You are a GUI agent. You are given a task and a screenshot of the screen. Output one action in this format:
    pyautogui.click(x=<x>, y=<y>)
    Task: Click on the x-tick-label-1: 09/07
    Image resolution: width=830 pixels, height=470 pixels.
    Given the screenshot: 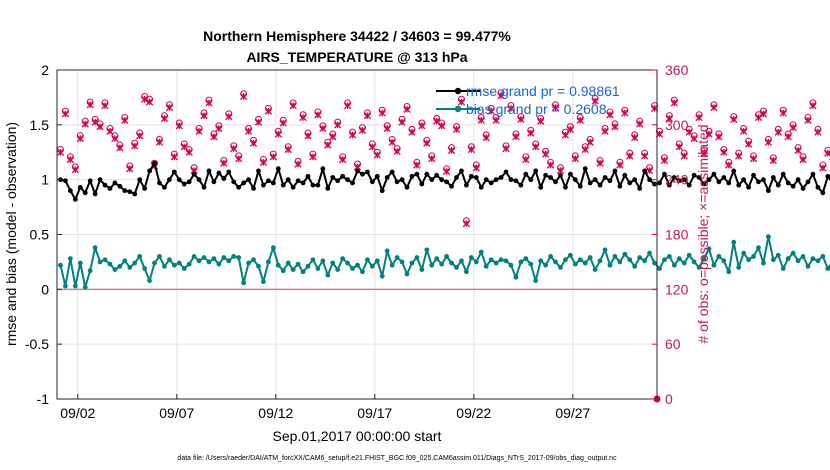 What is the action you would take?
    pyautogui.click(x=176, y=413)
    